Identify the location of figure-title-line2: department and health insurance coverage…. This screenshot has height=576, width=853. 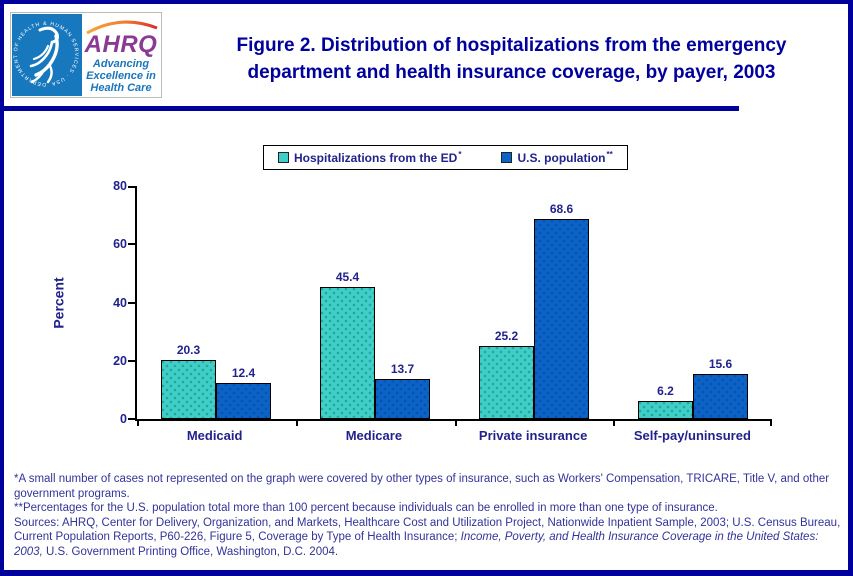
(511, 72).